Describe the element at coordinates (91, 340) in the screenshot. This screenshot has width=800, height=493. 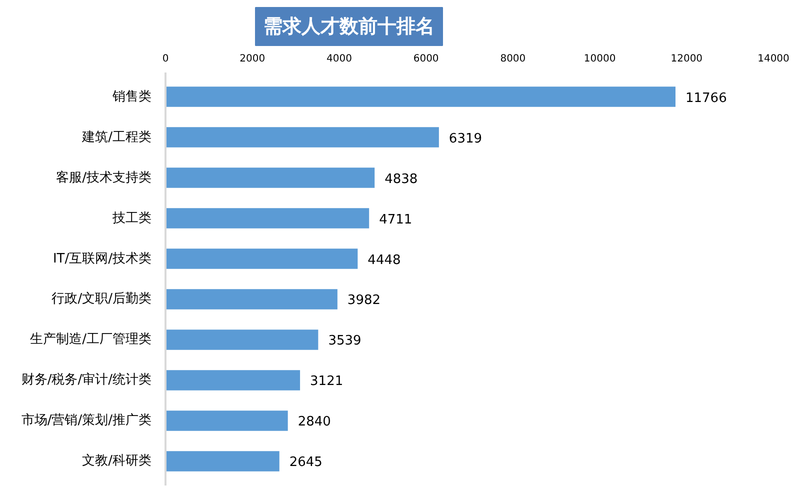
I see `y-tick-label: 生产制造/工厂管理类` at that location.